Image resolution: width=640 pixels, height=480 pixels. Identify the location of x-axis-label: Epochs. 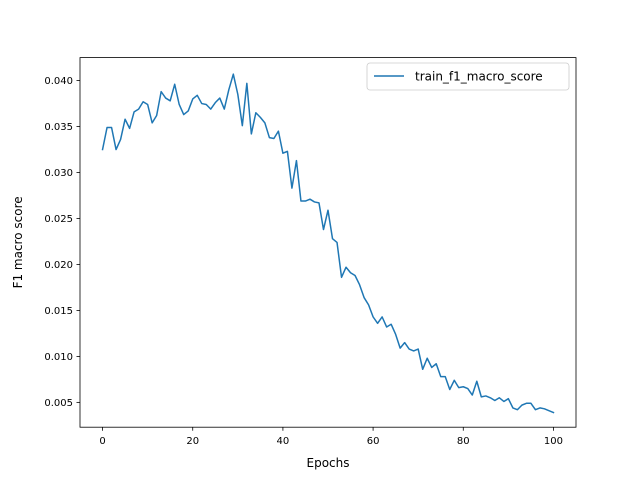
(328, 463).